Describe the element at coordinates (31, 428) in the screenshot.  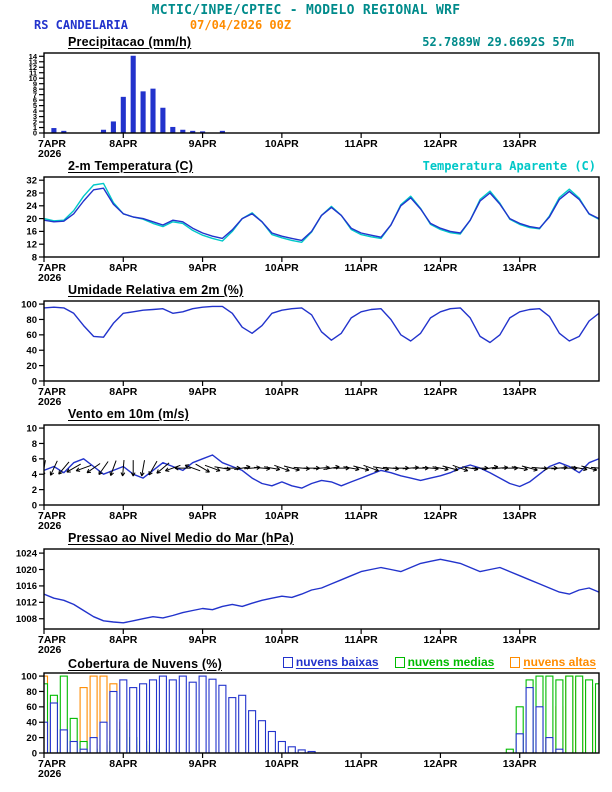
I see `svg-text: 10` at that location.